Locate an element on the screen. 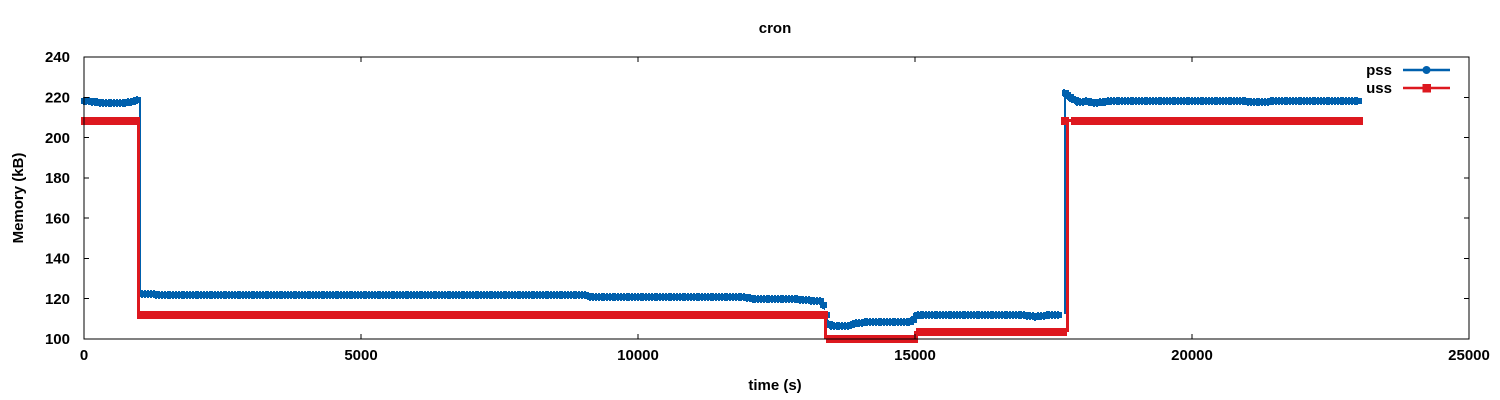  svg-text: 140 is located at coordinates (57, 259).